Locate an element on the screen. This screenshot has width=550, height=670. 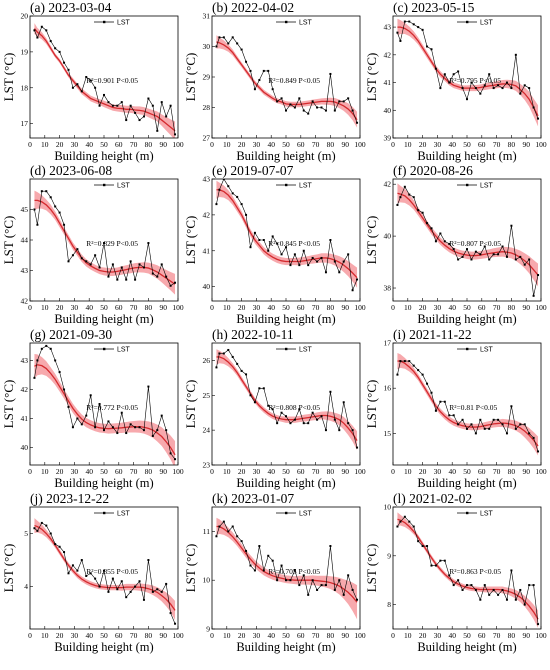
y-tick-label: 42 is located at coordinates (388, 54).